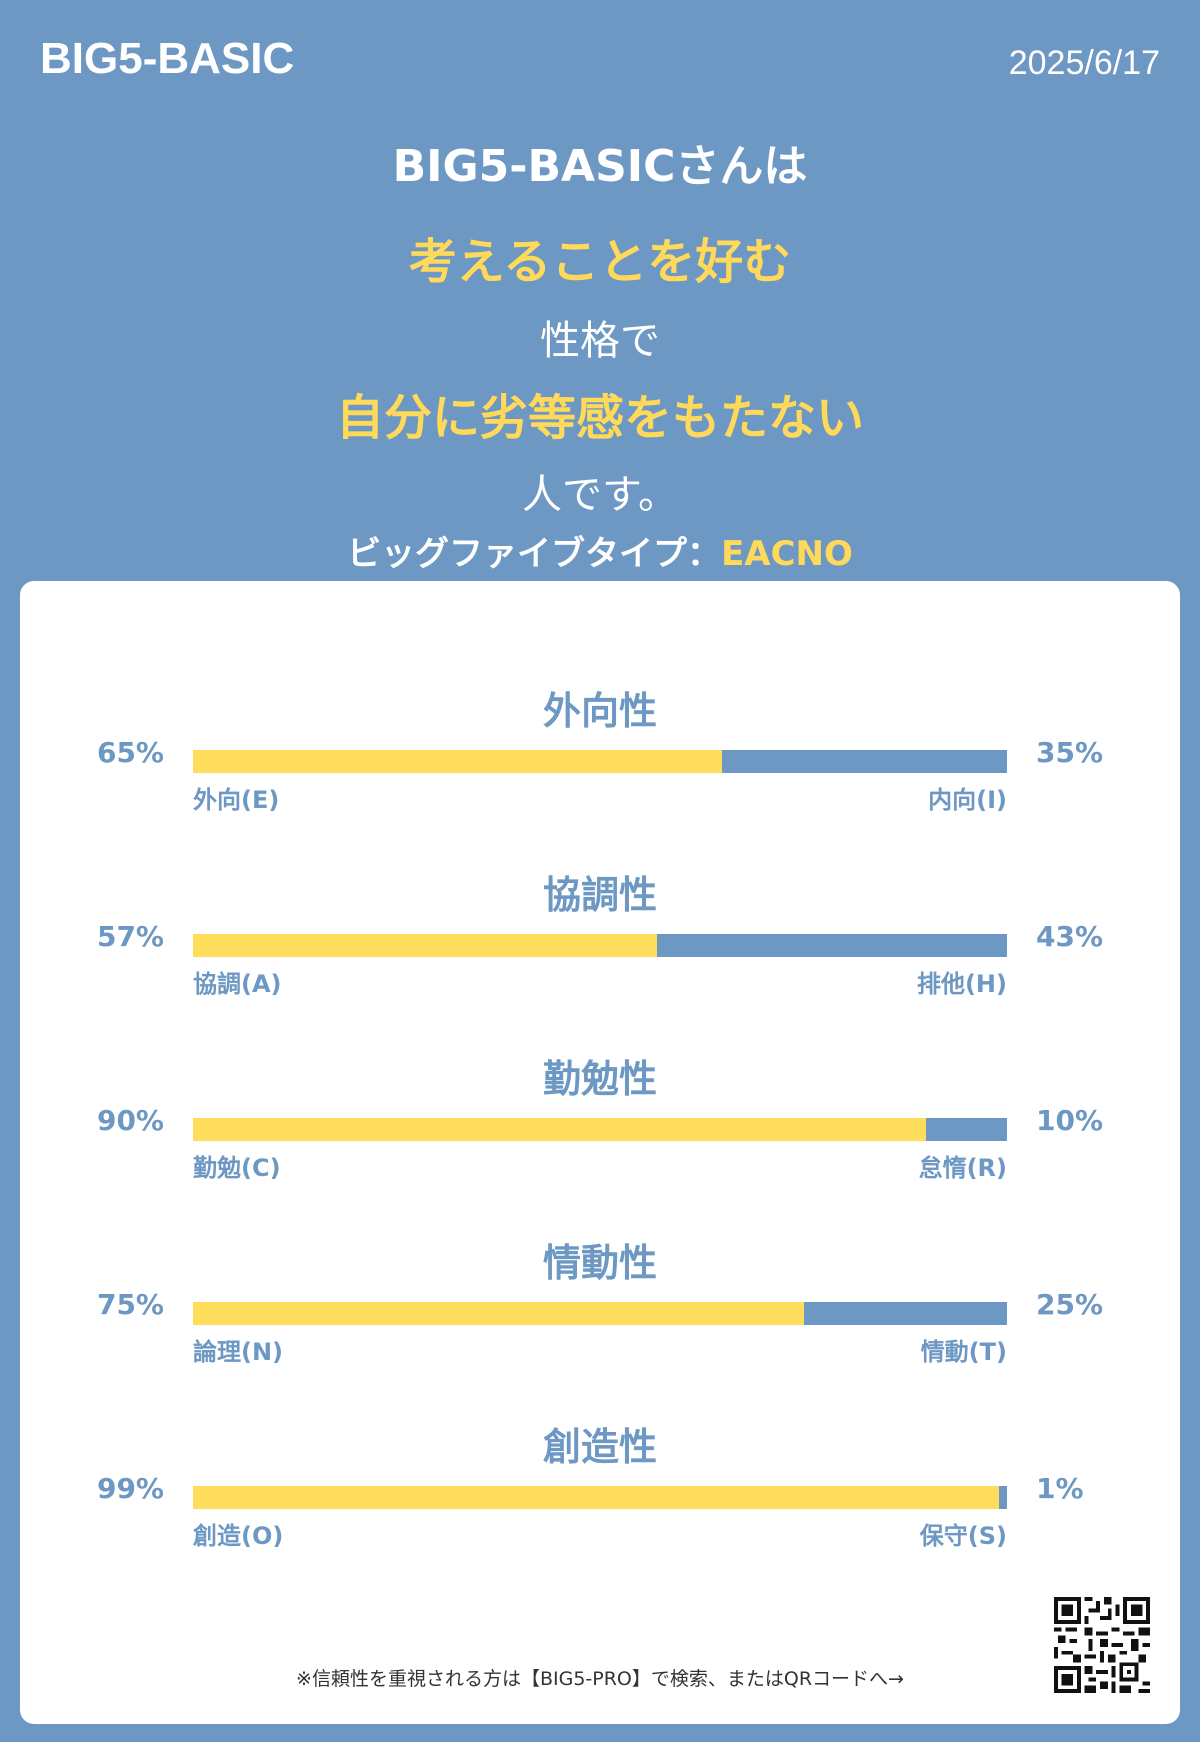  I want to click on type-line: ビッグファイブタイプ：EACNO, so click(600, 550).